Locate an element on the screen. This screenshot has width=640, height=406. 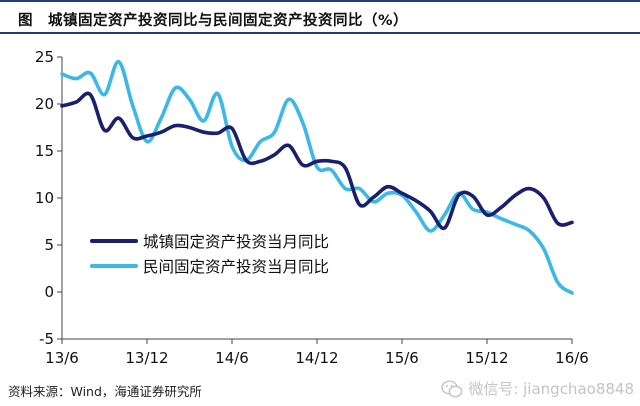
watermark: 微信号: jiangchao8848 is located at coordinates (537, 388).